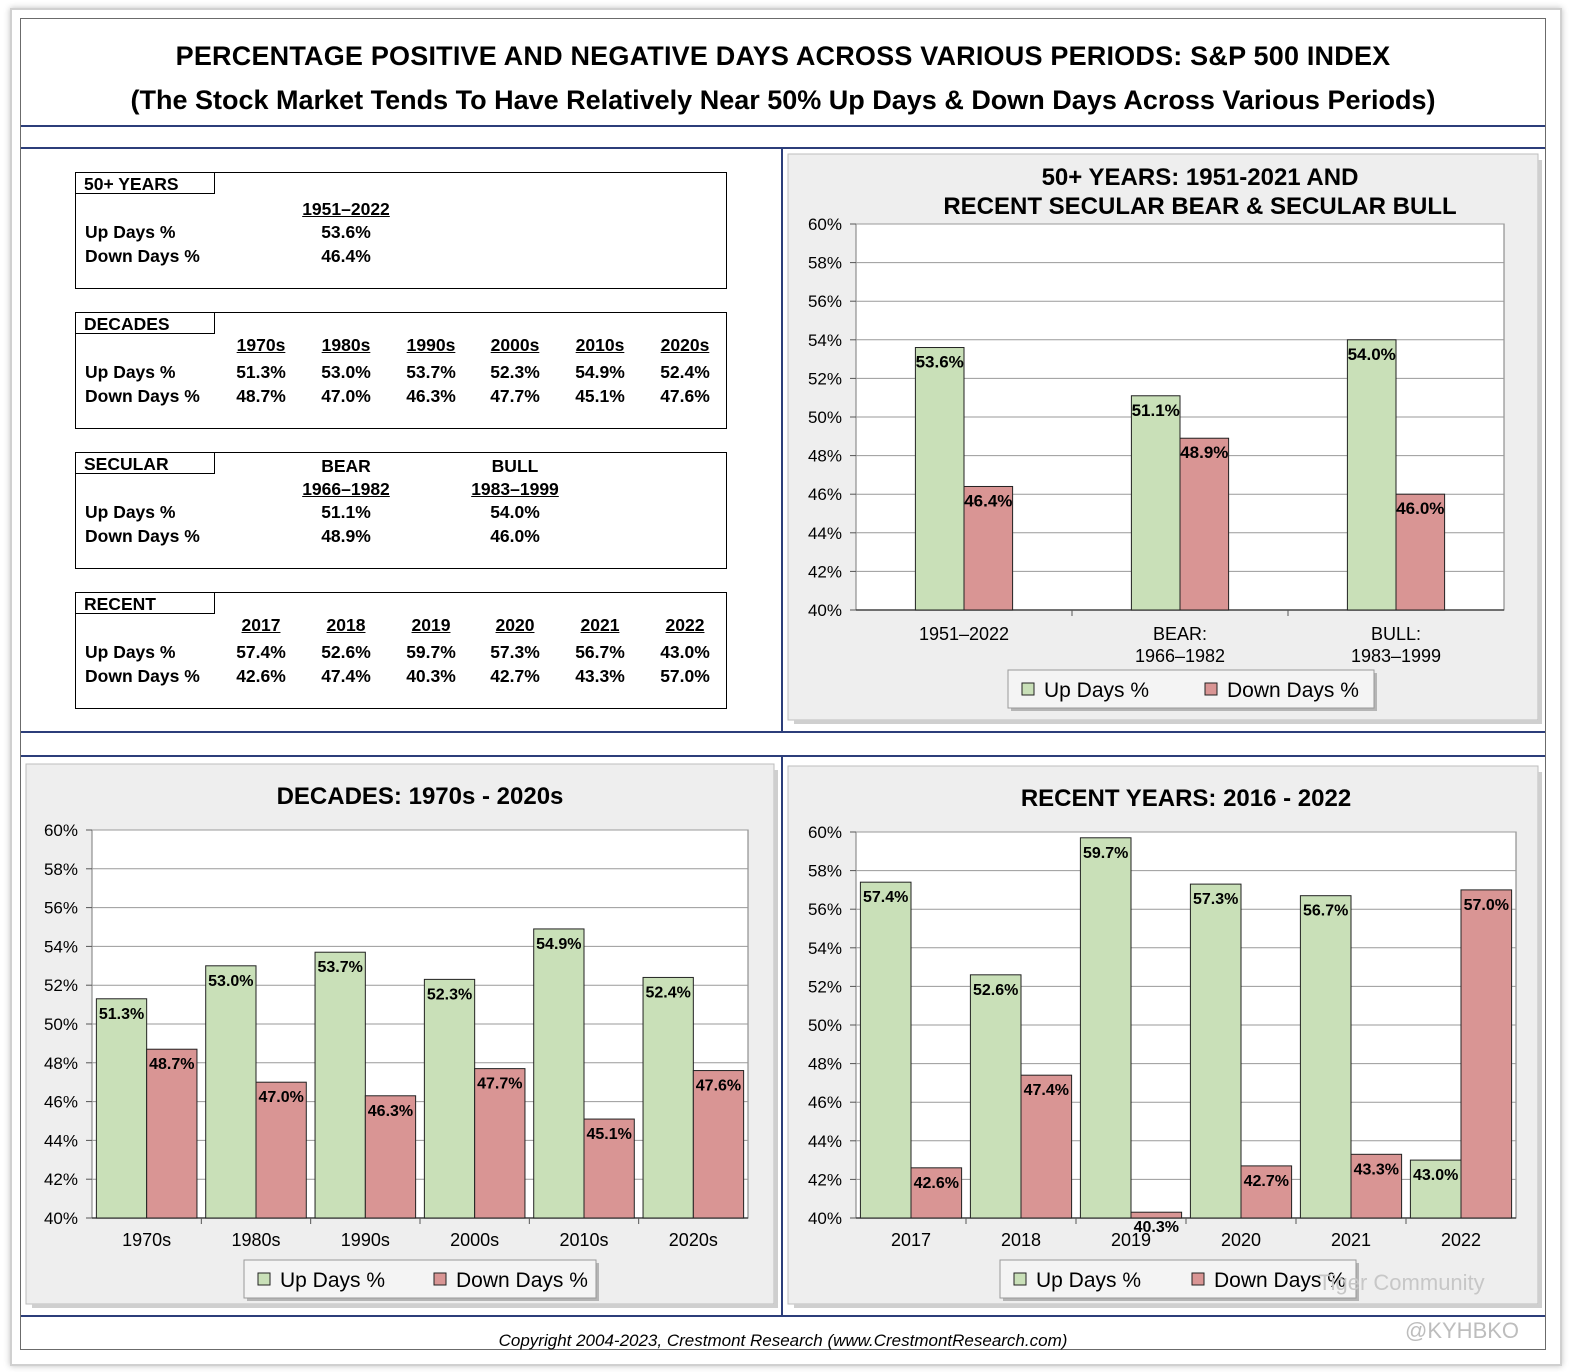 The width and height of the screenshot is (1570, 1372). I want to click on data-label: 43.0%, so click(1435, 1175).